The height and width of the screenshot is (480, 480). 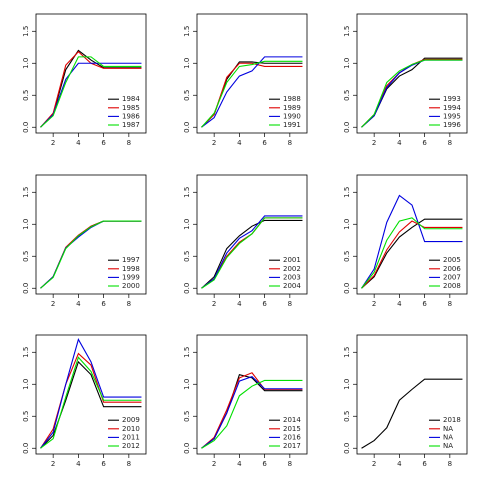 I want to click on legend-label: 2006, so click(x=452, y=269).